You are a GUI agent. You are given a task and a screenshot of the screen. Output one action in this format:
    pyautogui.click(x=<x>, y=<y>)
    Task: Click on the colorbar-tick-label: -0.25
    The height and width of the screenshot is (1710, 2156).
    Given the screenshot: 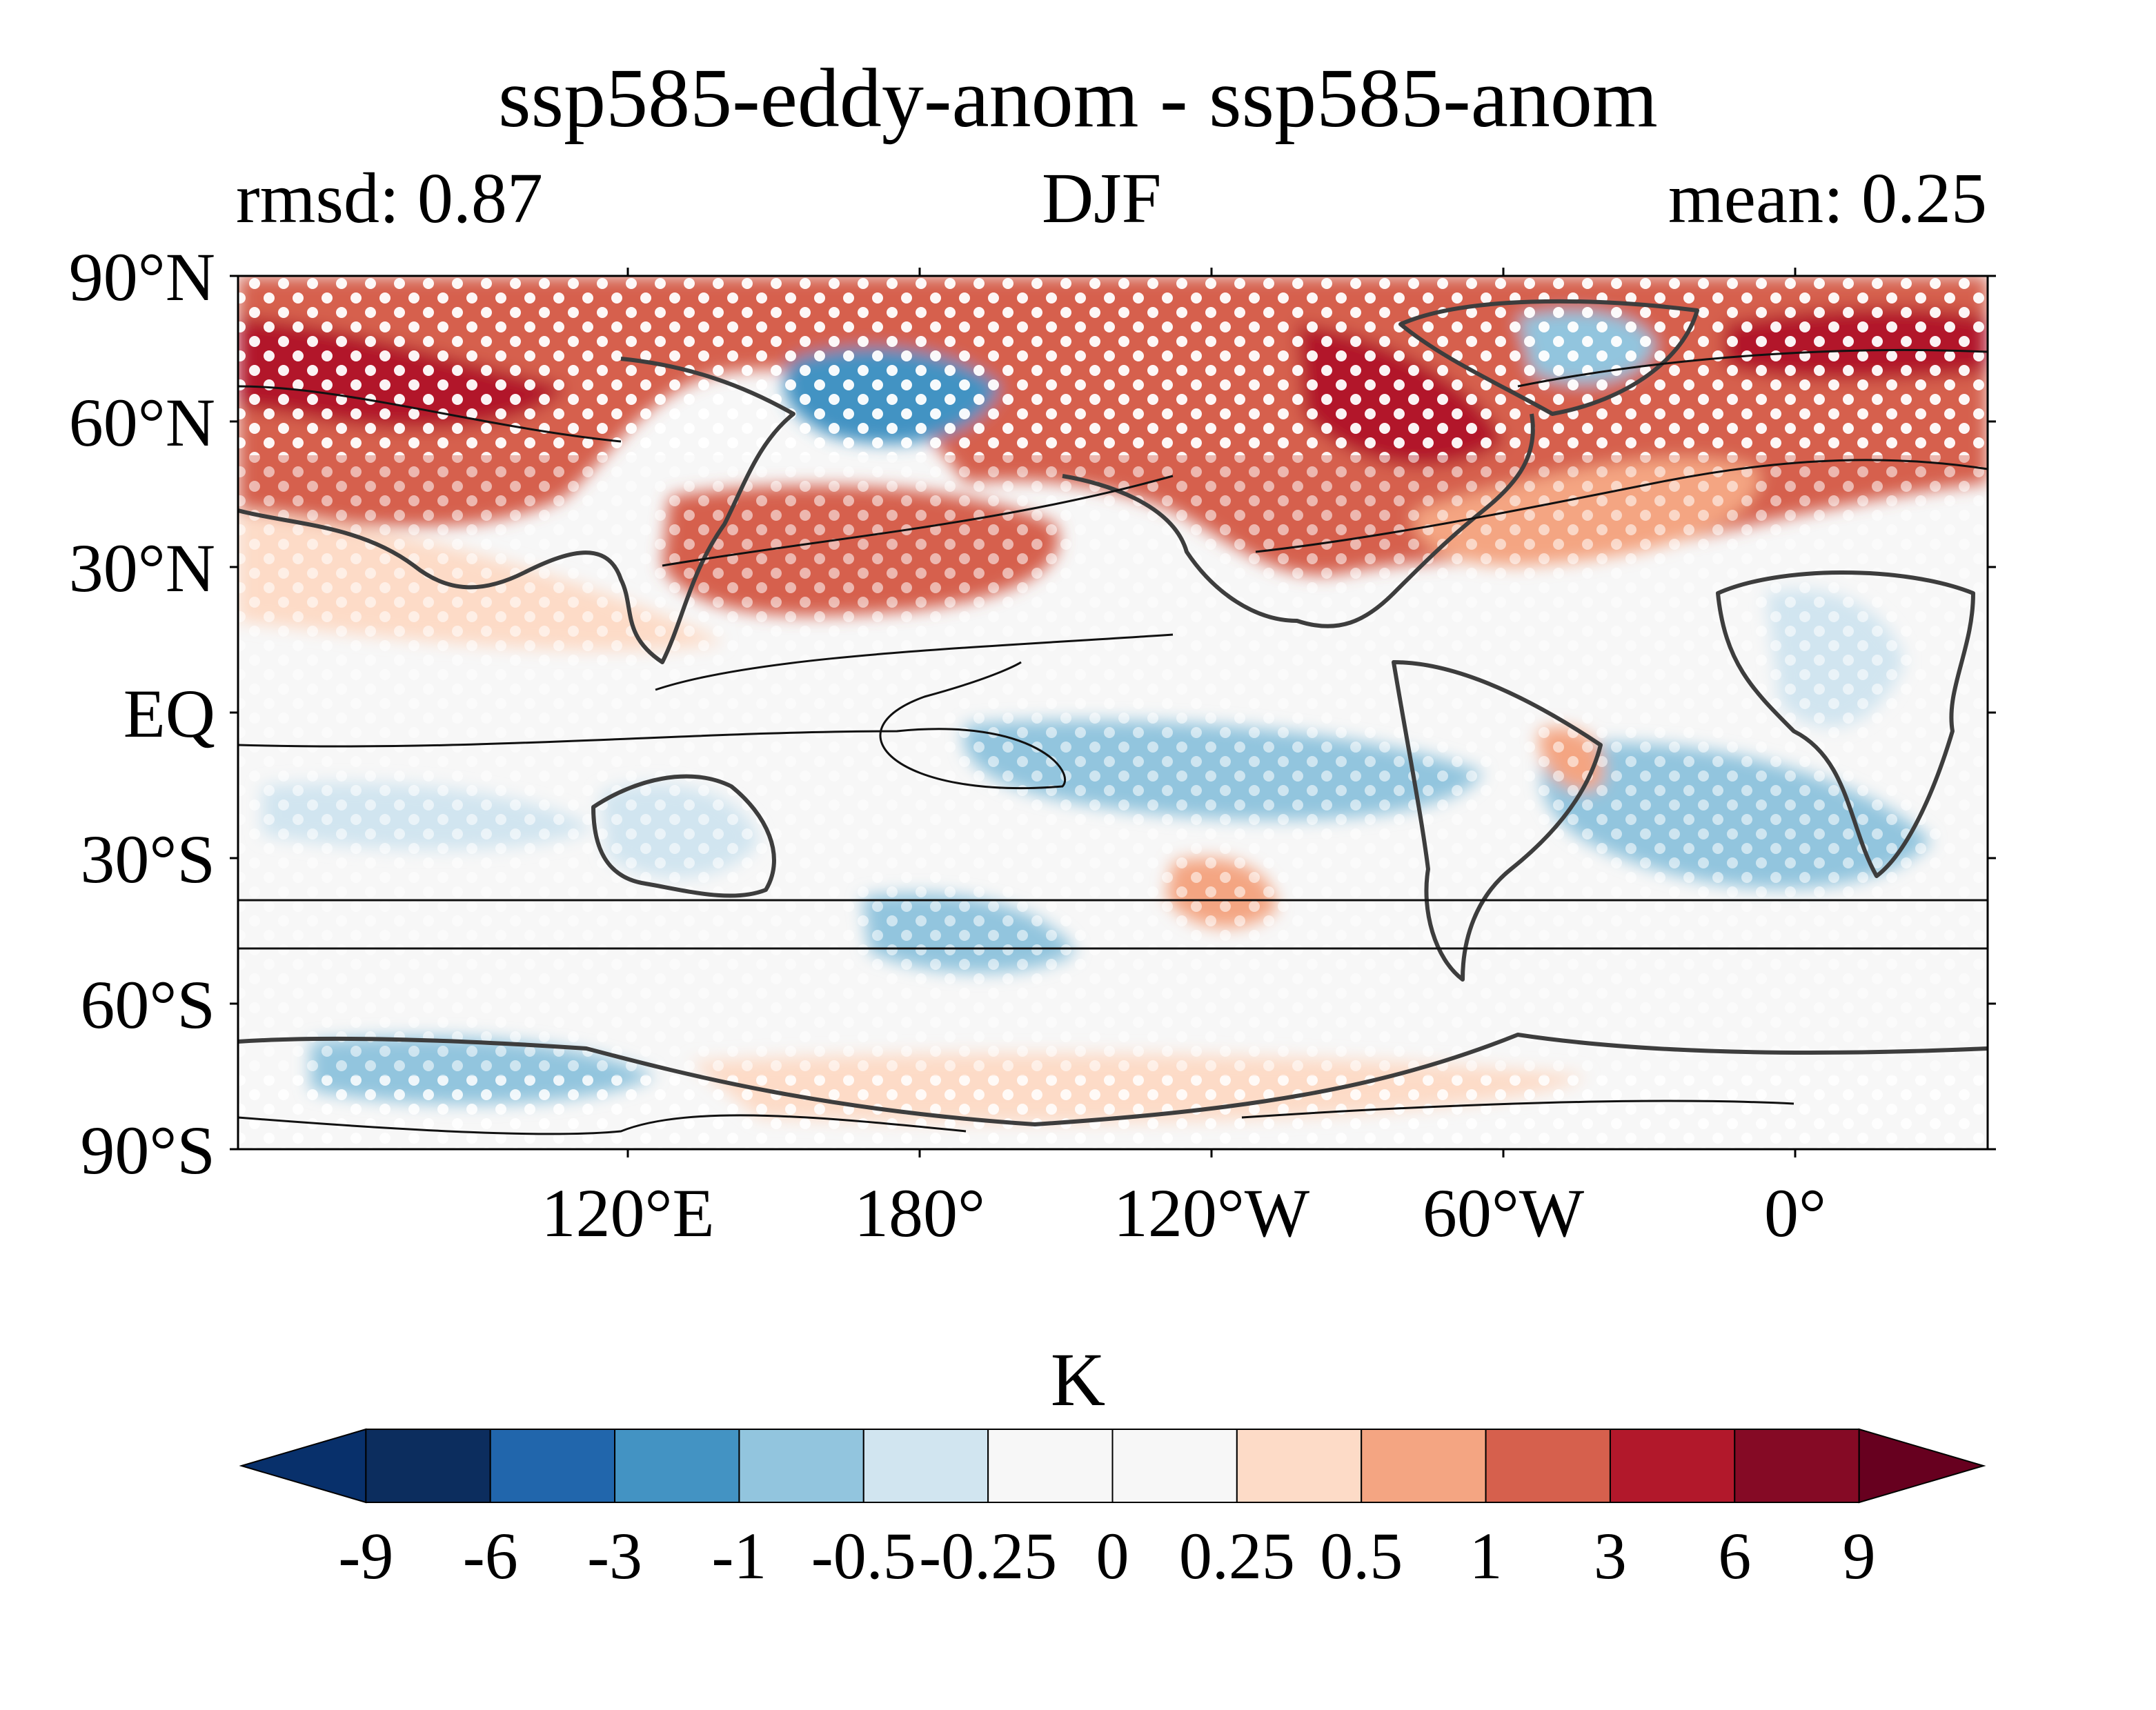 What is the action you would take?
    pyautogui.click(x=988, y=1556)
    